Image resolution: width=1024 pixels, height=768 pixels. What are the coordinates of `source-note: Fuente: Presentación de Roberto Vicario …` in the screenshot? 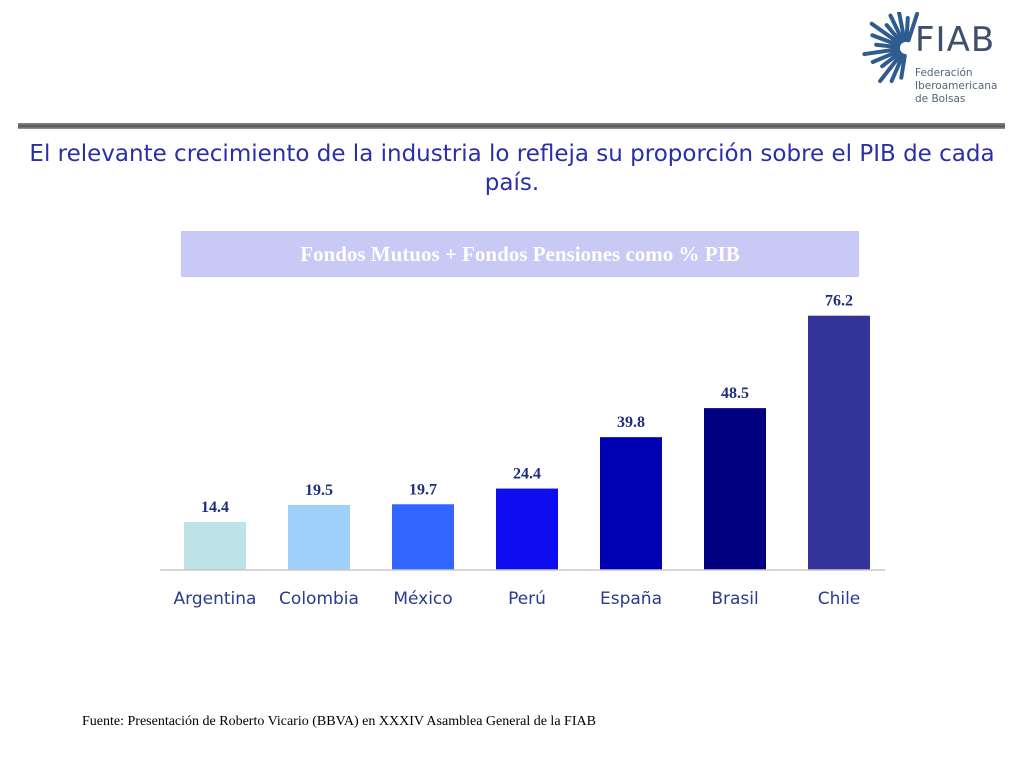 It's located at (339, 721).